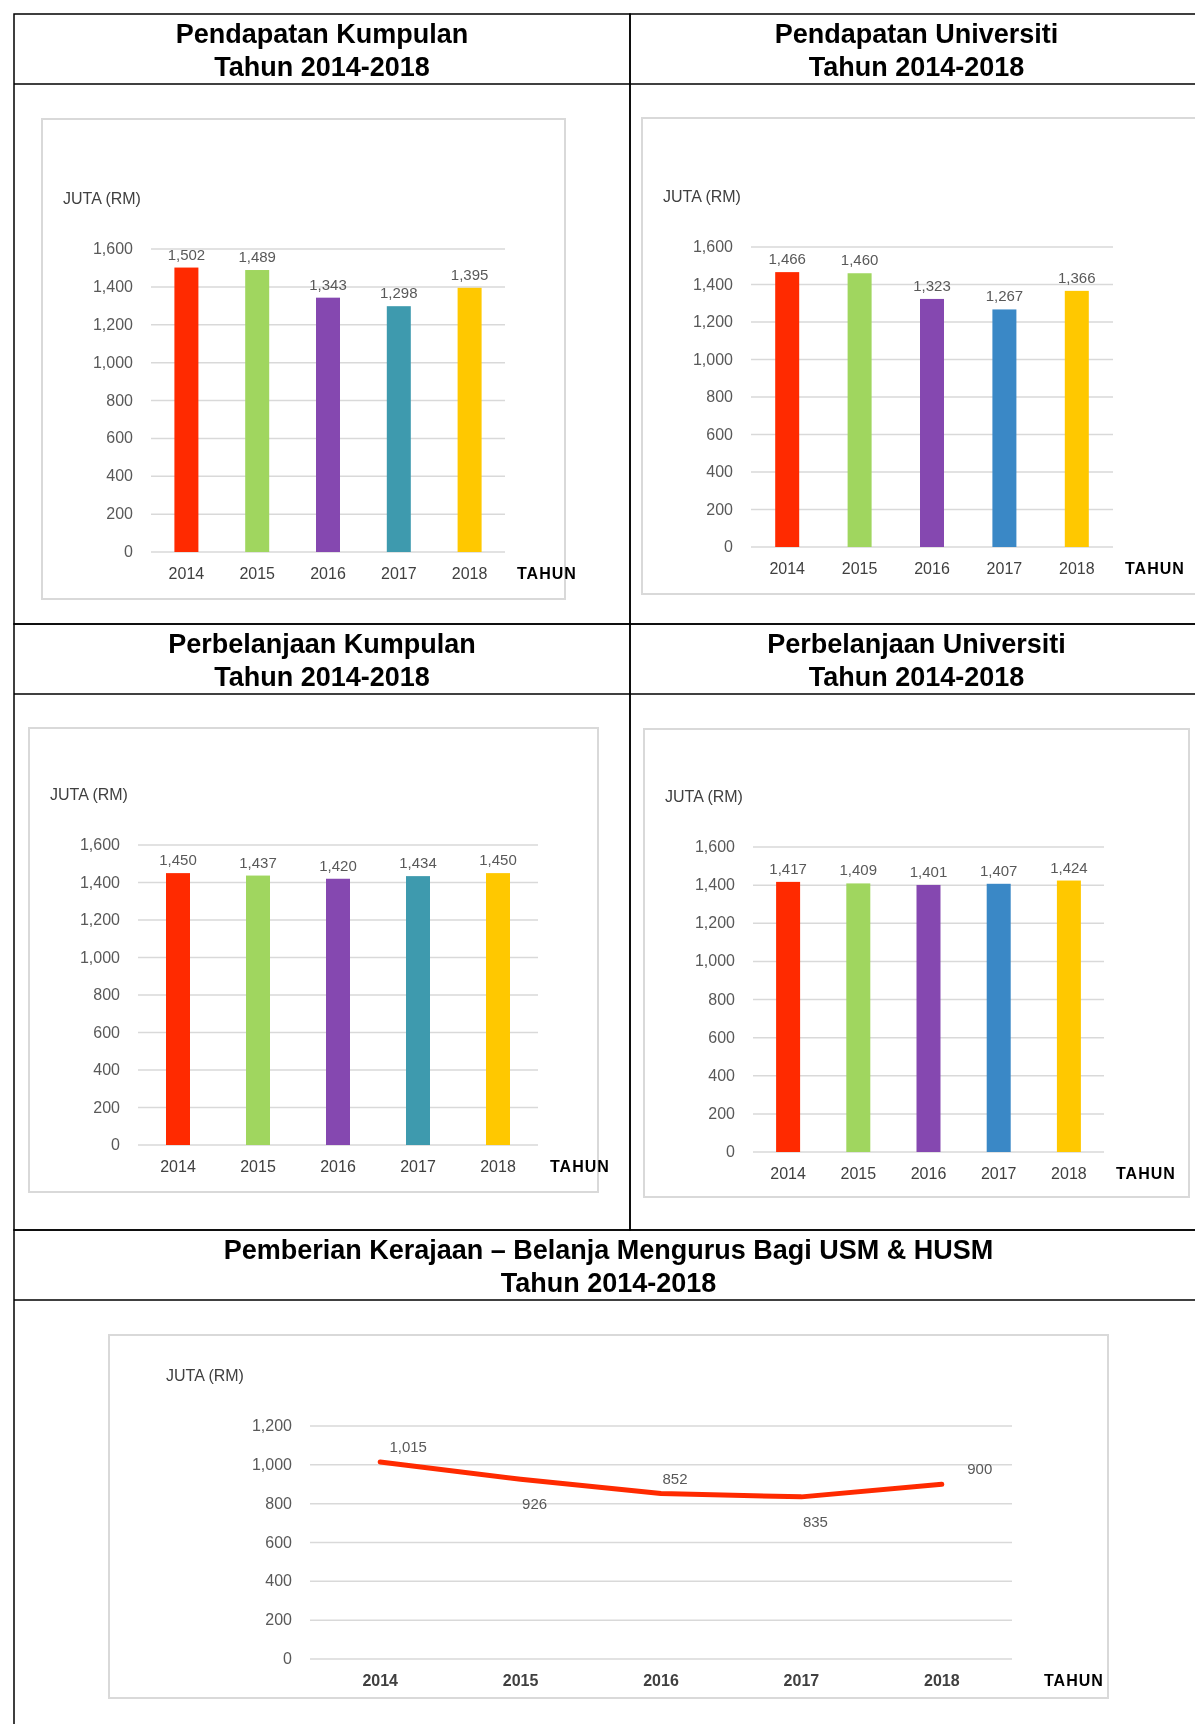  What do you see at coordinates (858, 870) in the screenshot?
I see `data-label: 1,409` at bounding box center [858, 870].